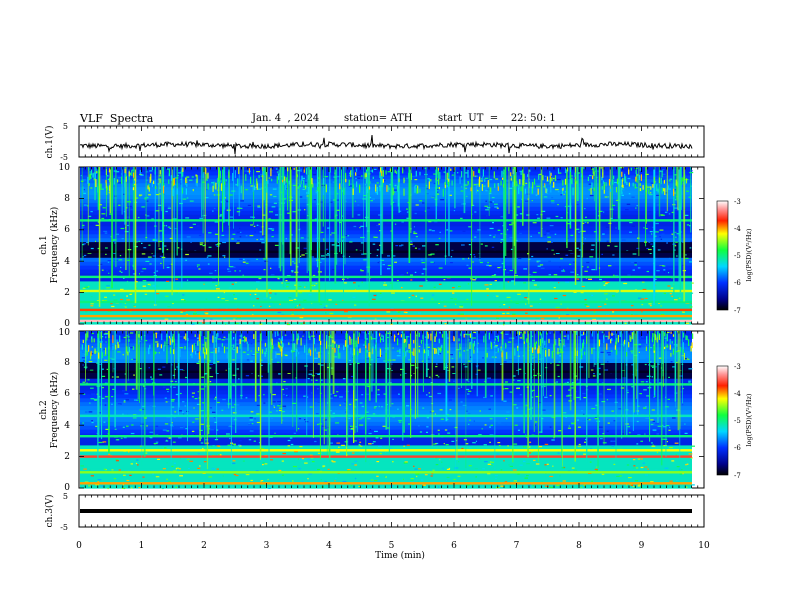  Describe the element at coordinates (386, 443) in the screenshot. I see `spec2-bg-row` at that location.